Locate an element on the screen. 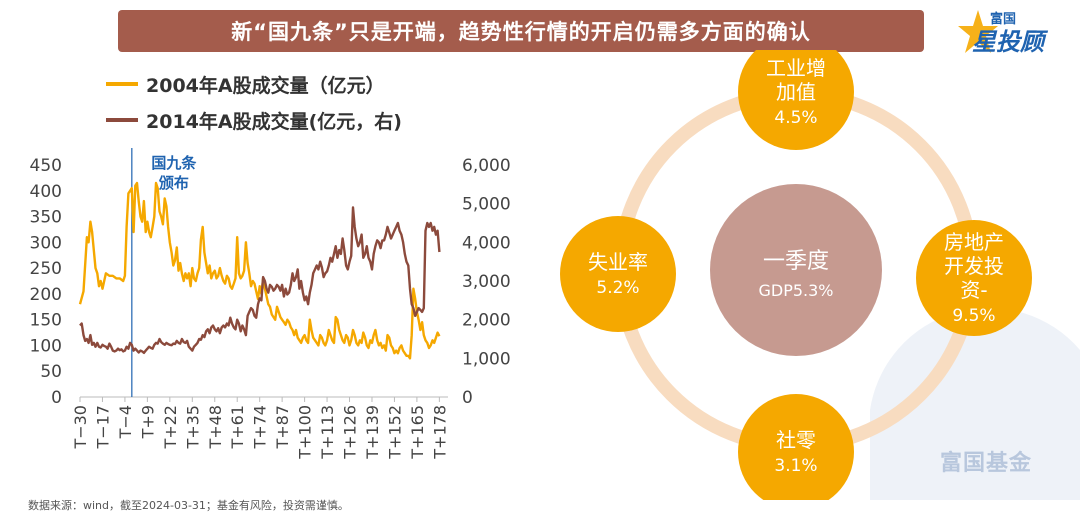 The width and height of the screenshot is (1080, 515). center-label: 一季度 is located at coordinates (796, 261).